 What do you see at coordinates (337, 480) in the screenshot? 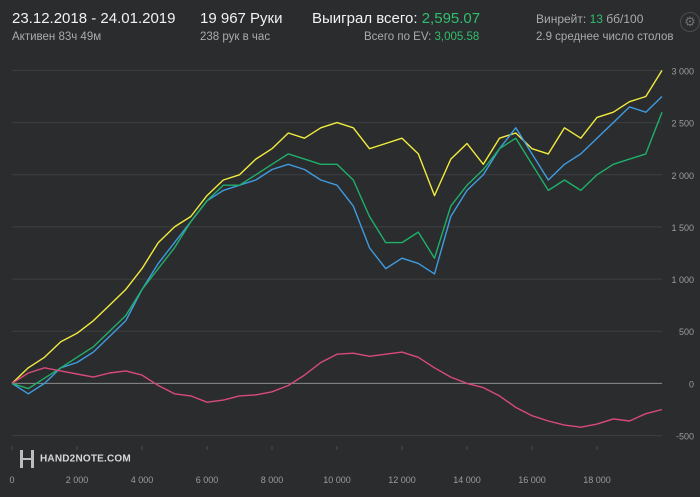
I see `x-tick-label: 10 000` at bounding box center [337, 480].